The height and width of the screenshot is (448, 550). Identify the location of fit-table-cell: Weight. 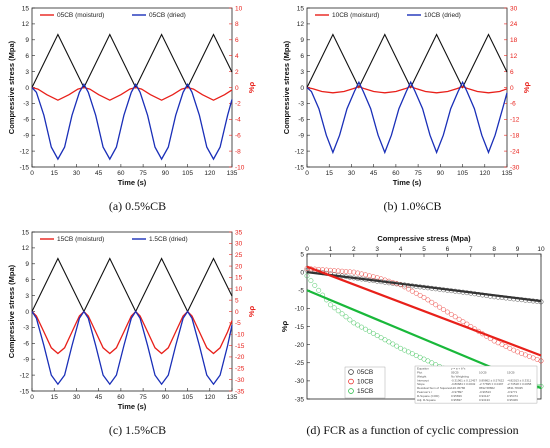
(421, 376).